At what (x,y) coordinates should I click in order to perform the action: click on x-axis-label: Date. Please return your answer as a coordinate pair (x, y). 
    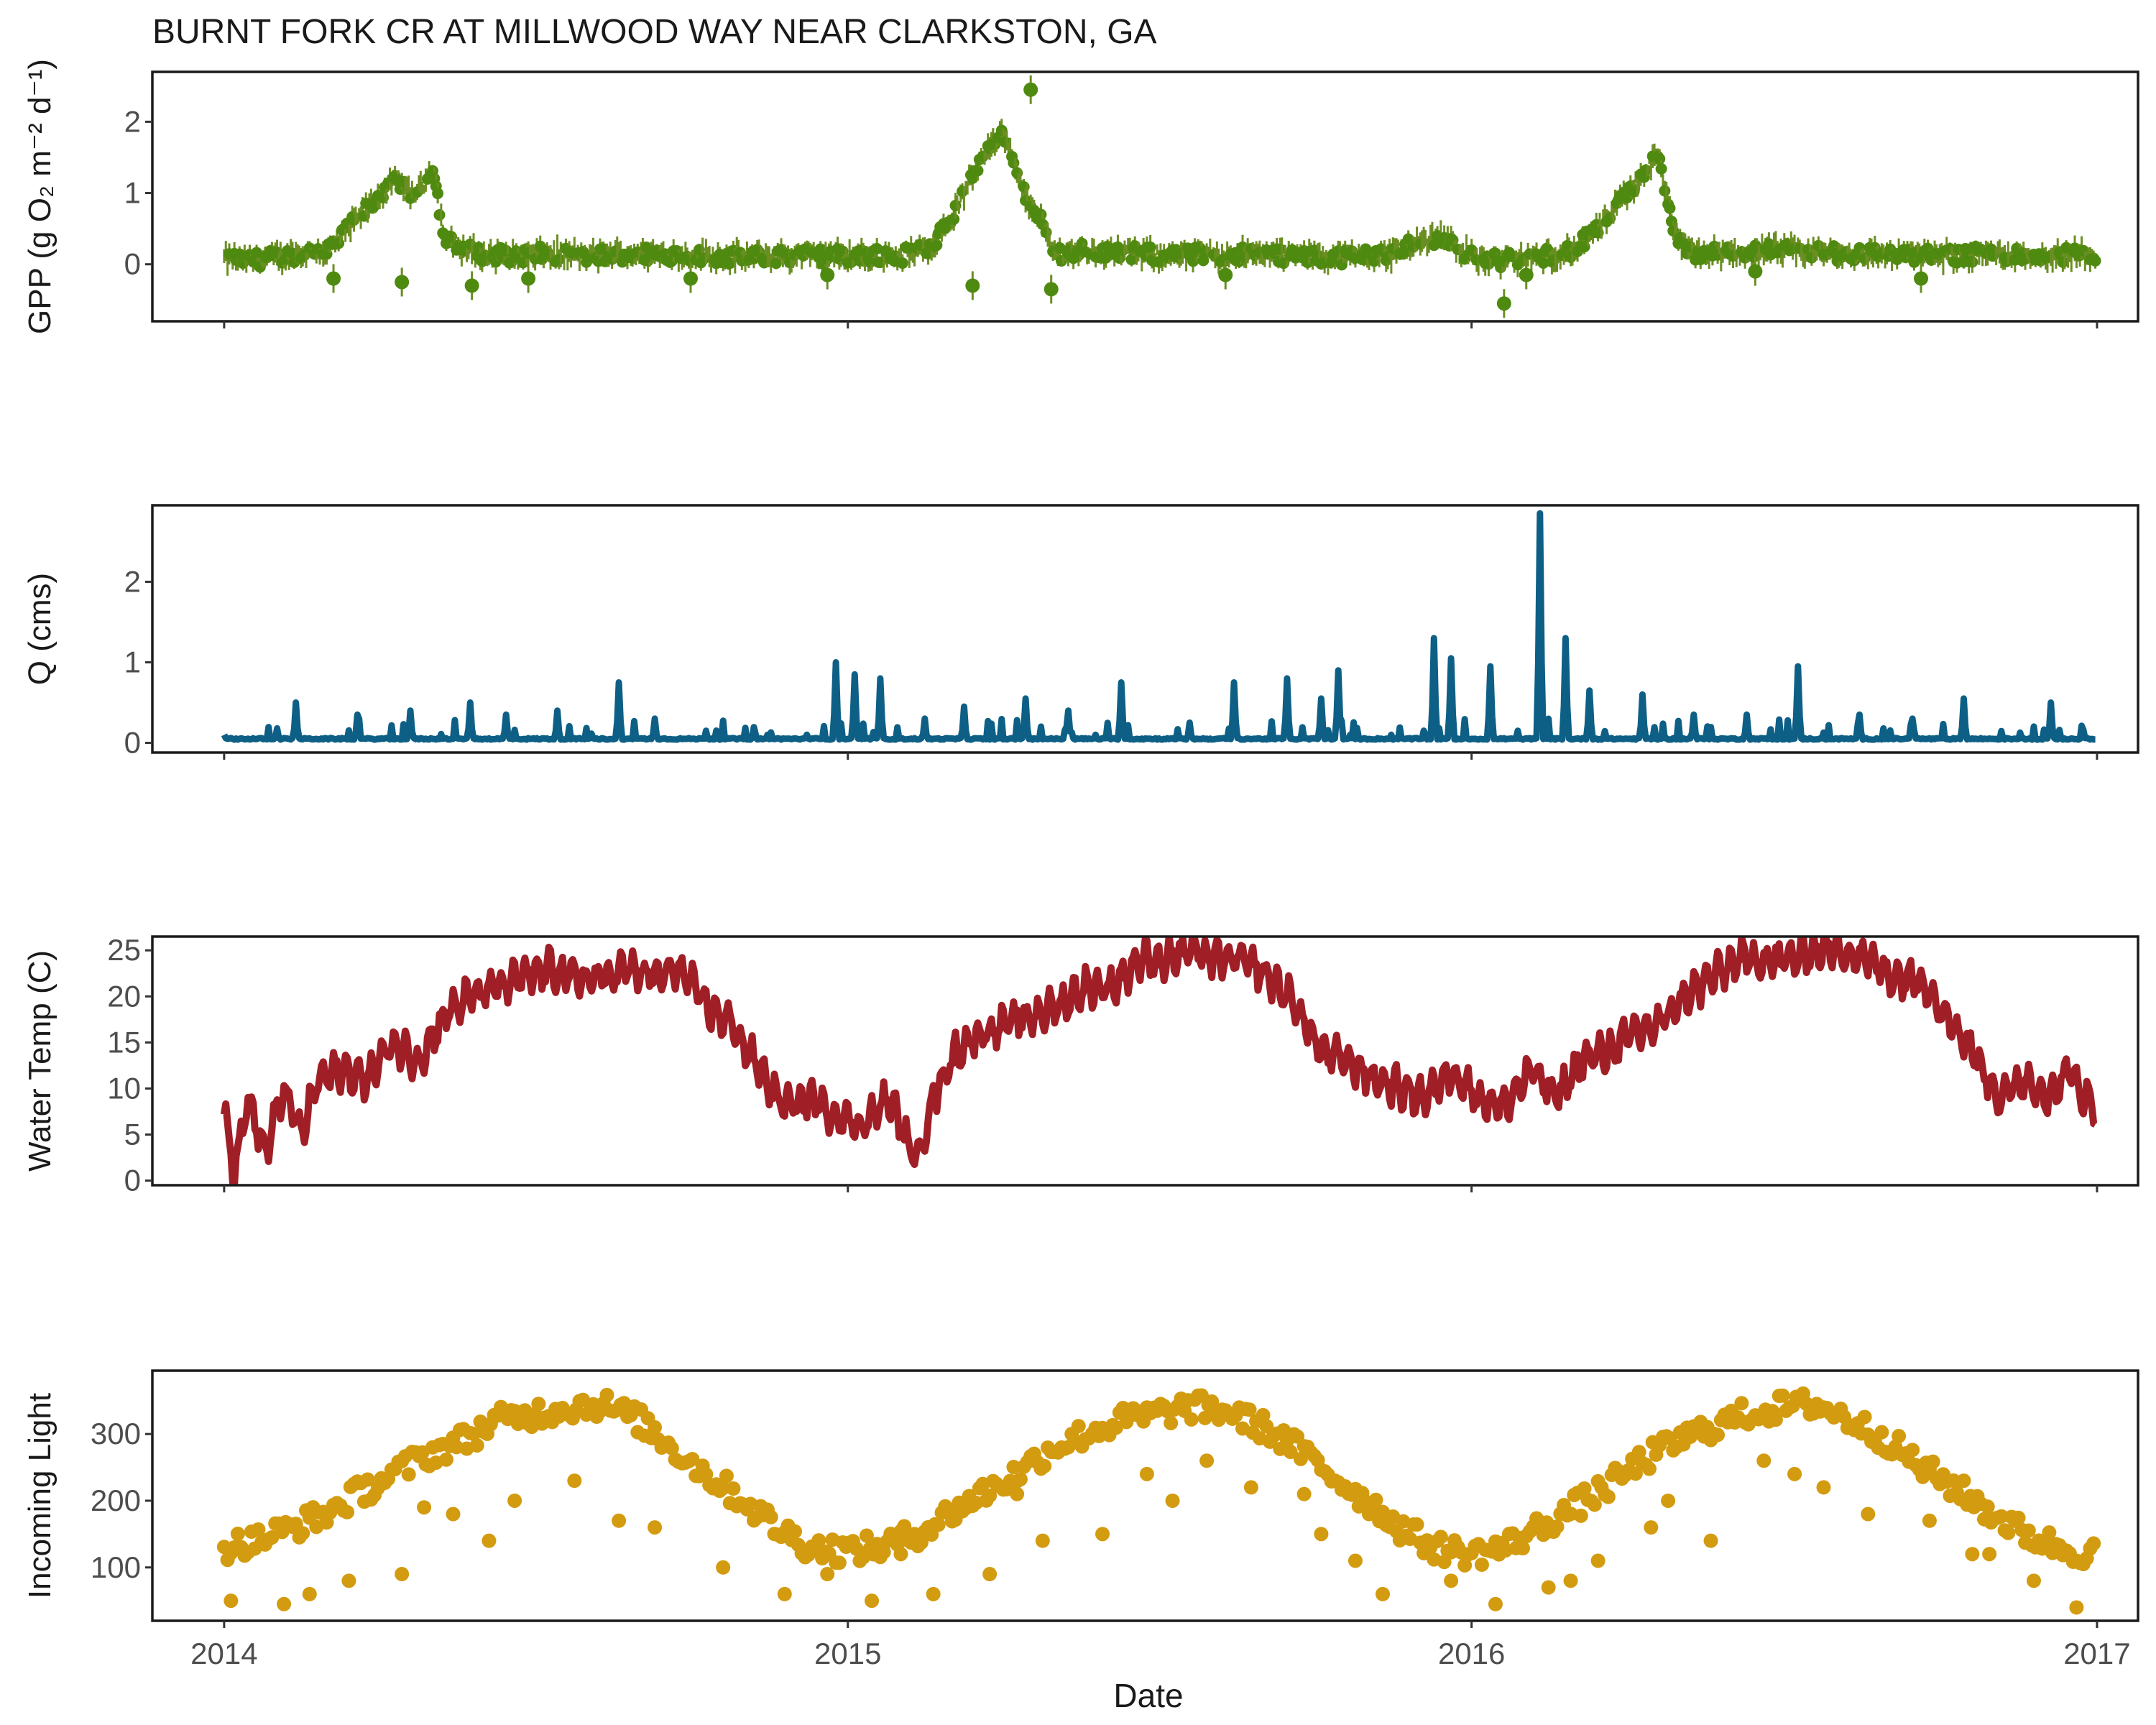
    Looking at the image, I should click on (1148, 1695).